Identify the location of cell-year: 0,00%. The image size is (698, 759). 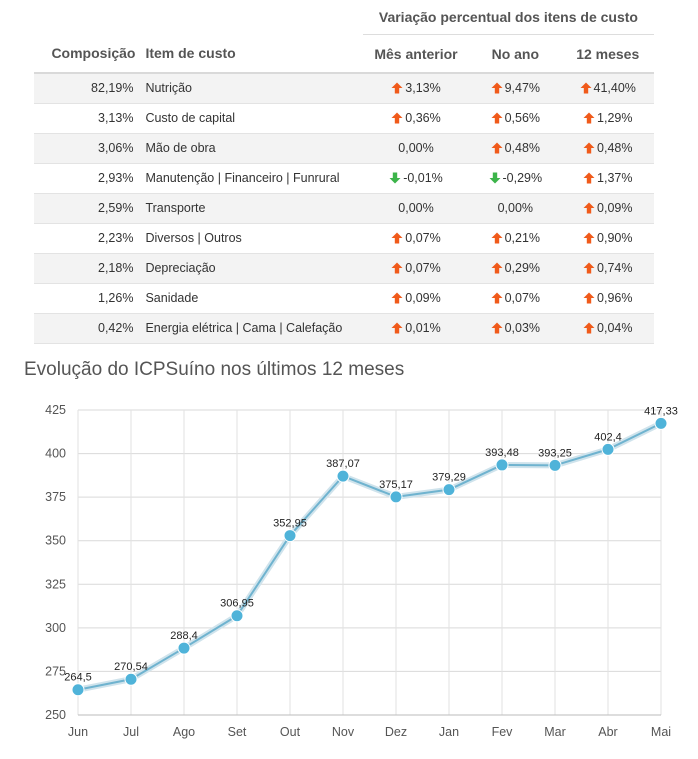
(515, 208).